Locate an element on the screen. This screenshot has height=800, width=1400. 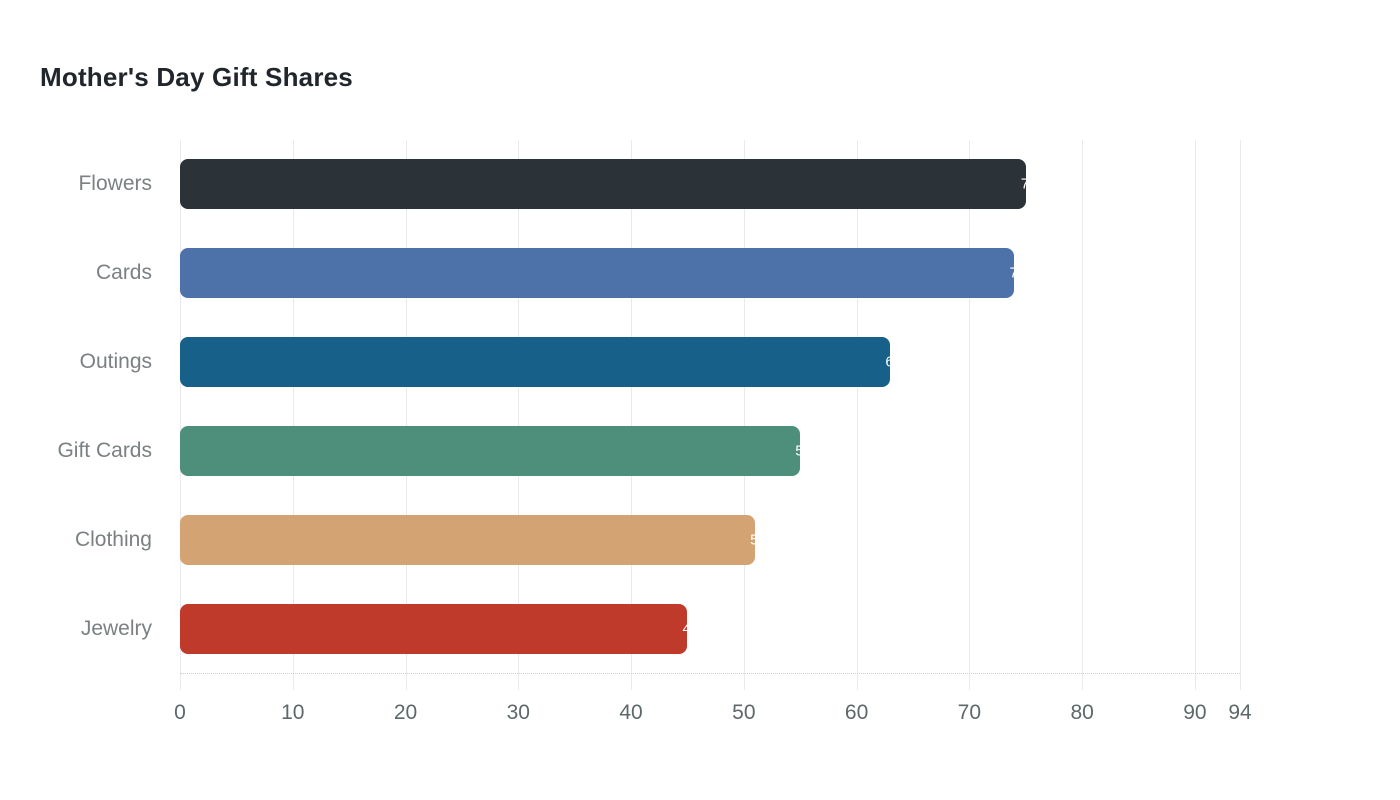
x-tick-label-50: 50 is located at coordinates (744, 712).